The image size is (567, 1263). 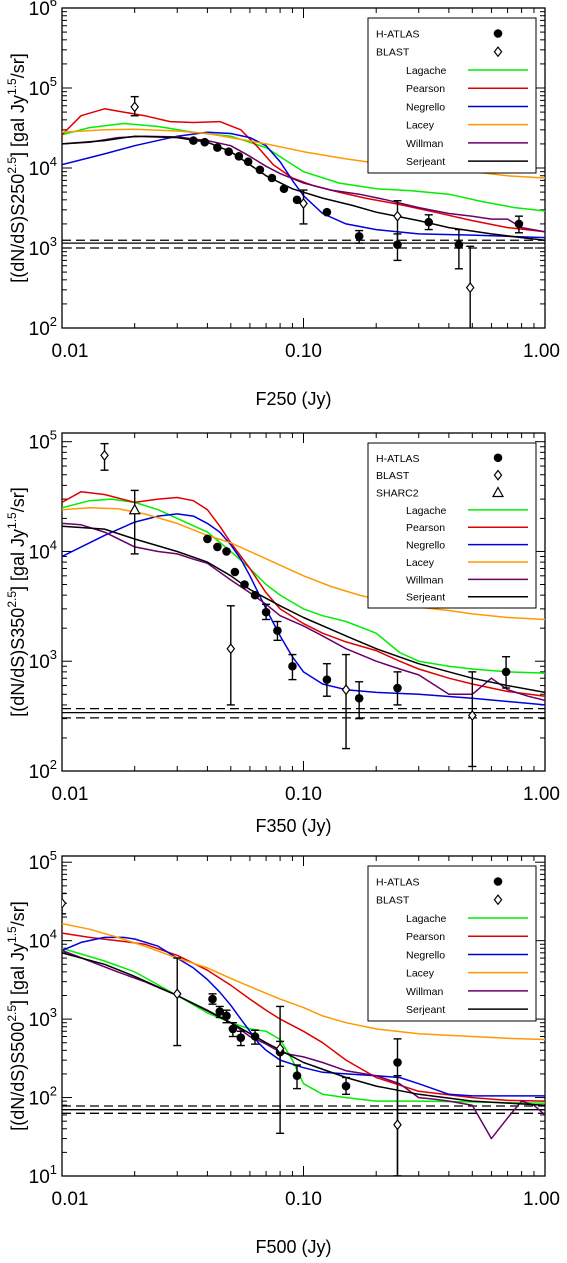 What do you see at coordinates (43, 327) in the screenshot?
I see `y-tick-label: 10²` at bounding box center [43, 327].